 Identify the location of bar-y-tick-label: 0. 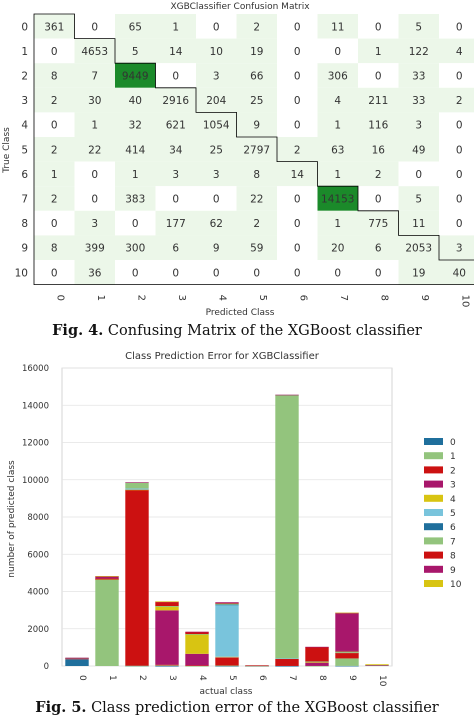
(46, 667).